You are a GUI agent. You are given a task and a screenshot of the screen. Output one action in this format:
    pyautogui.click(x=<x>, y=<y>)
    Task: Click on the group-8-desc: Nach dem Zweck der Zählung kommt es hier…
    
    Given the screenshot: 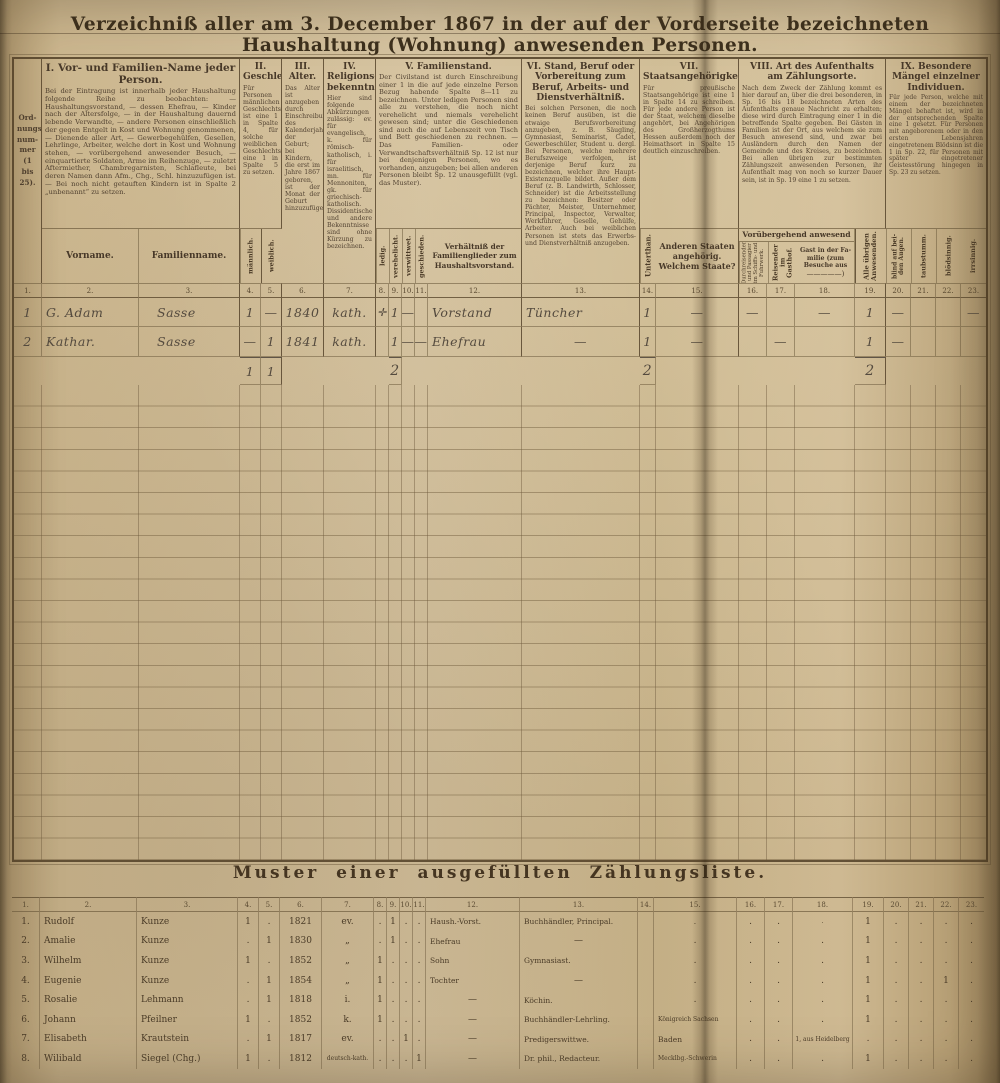 What is the action you would take?
    pyautogui.click(x=812, y=134)
    